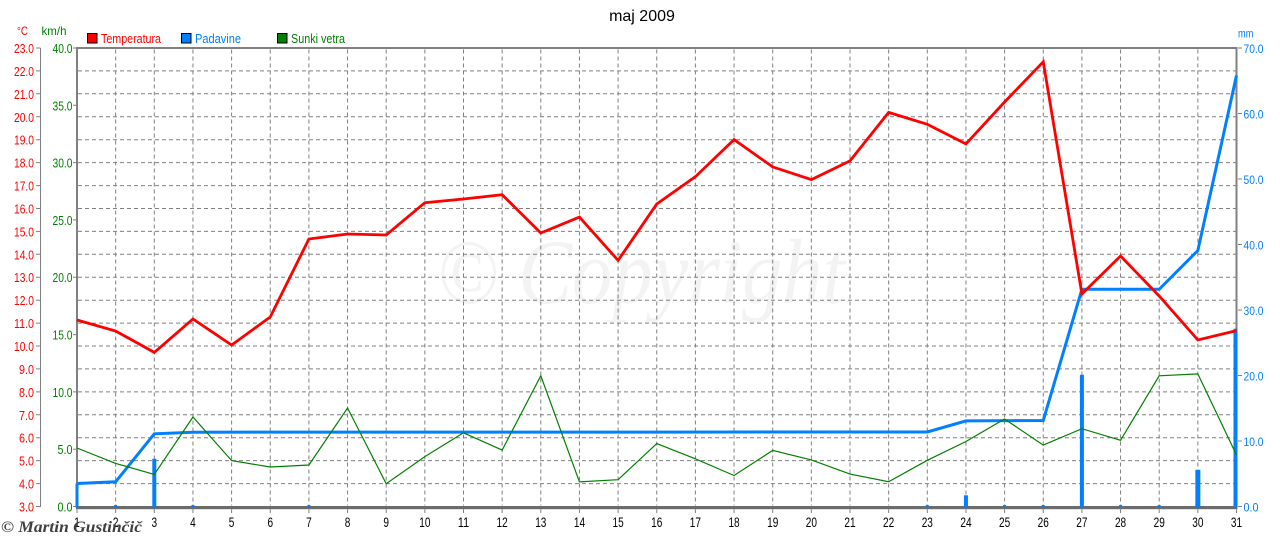 Image resolution: width=1280 pixels, height=543 pixels. What do you see at coordinates (348, 522) in the screenshot?
I see `svg-text: 8` at bounding box center [348, 522].